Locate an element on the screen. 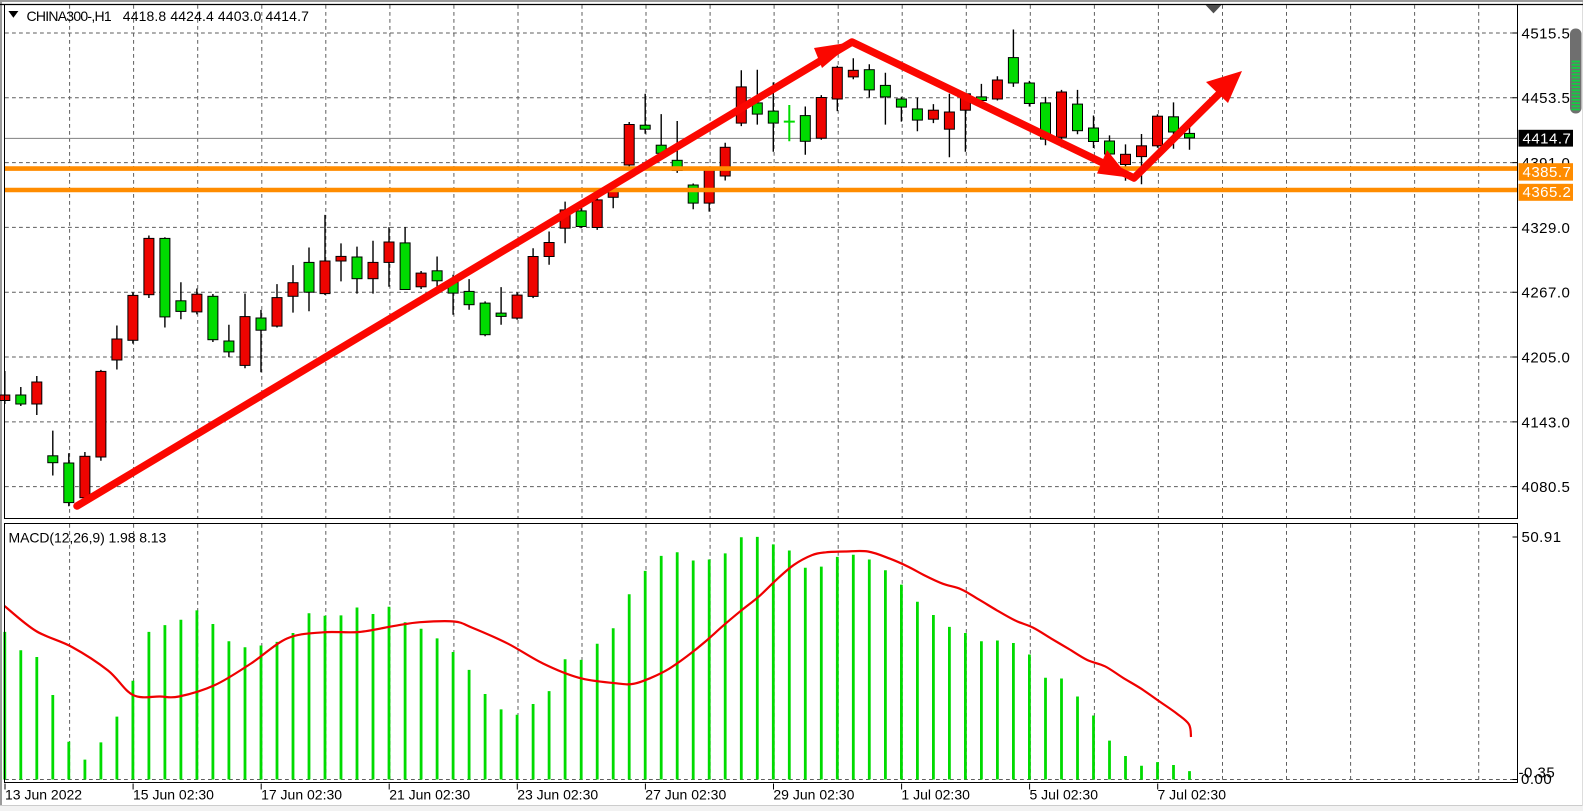 This screenshot has height=811, width=1583. svg-text: 4329.0 is located at coordinates (1546, 228).